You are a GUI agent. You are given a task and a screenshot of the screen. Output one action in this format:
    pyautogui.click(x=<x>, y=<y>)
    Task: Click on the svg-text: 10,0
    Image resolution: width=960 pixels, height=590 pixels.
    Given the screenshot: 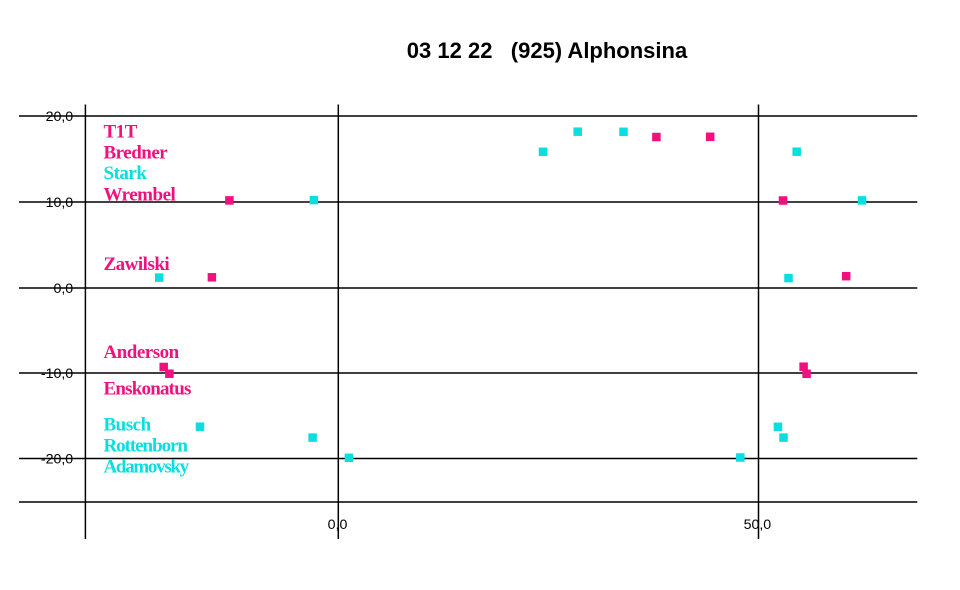 What is the action you would take?
    pyautogui.click(x=60, y=203)
    